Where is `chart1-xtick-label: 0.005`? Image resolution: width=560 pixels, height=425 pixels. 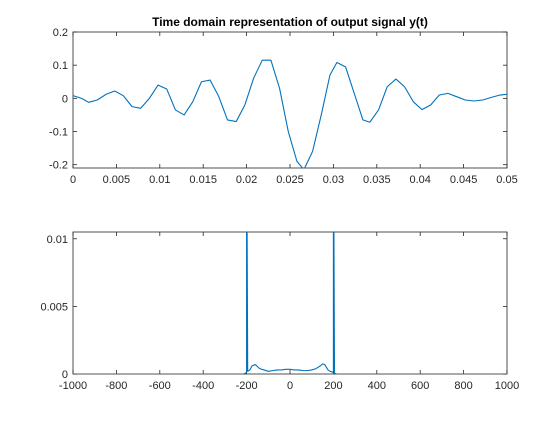
chart1-xtick-label: 0.005 is located at coordinates (117, 180).